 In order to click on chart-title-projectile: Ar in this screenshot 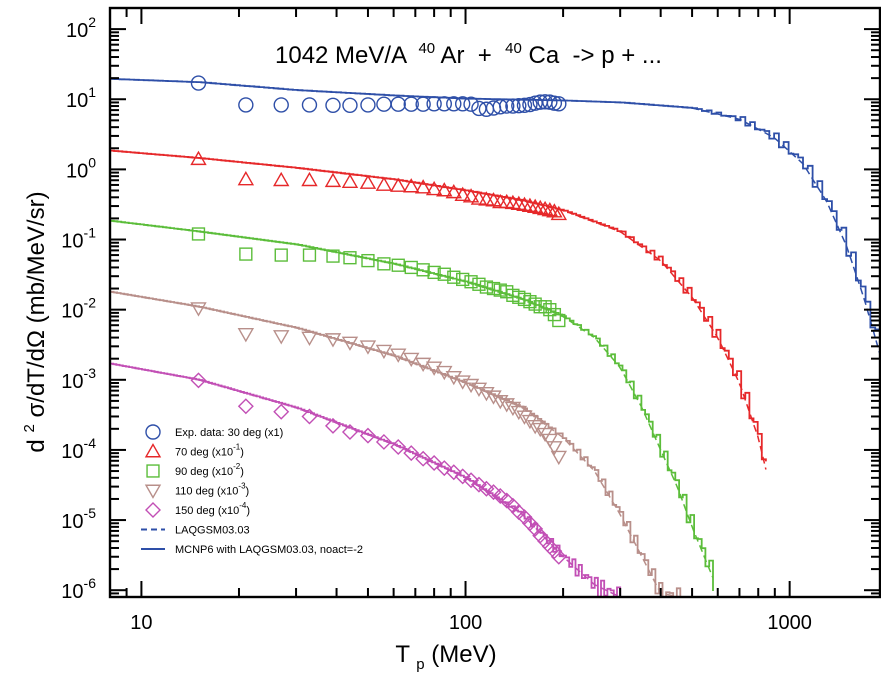, I will do `click(452, 55)`.